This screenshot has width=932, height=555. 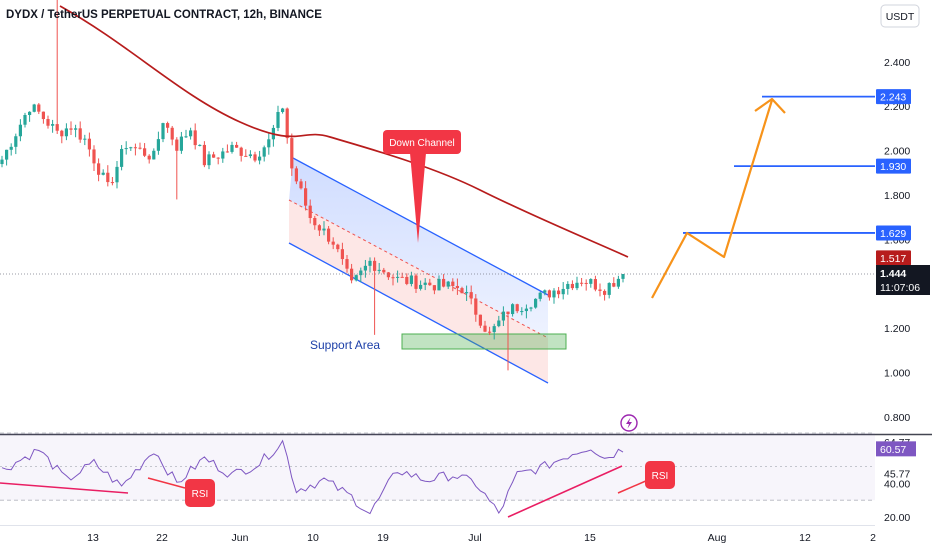 What do you see at coordinates (897, 418) in the screenshot?
I see `price-tick-label: 0.800` at bounding box center [897, 418].